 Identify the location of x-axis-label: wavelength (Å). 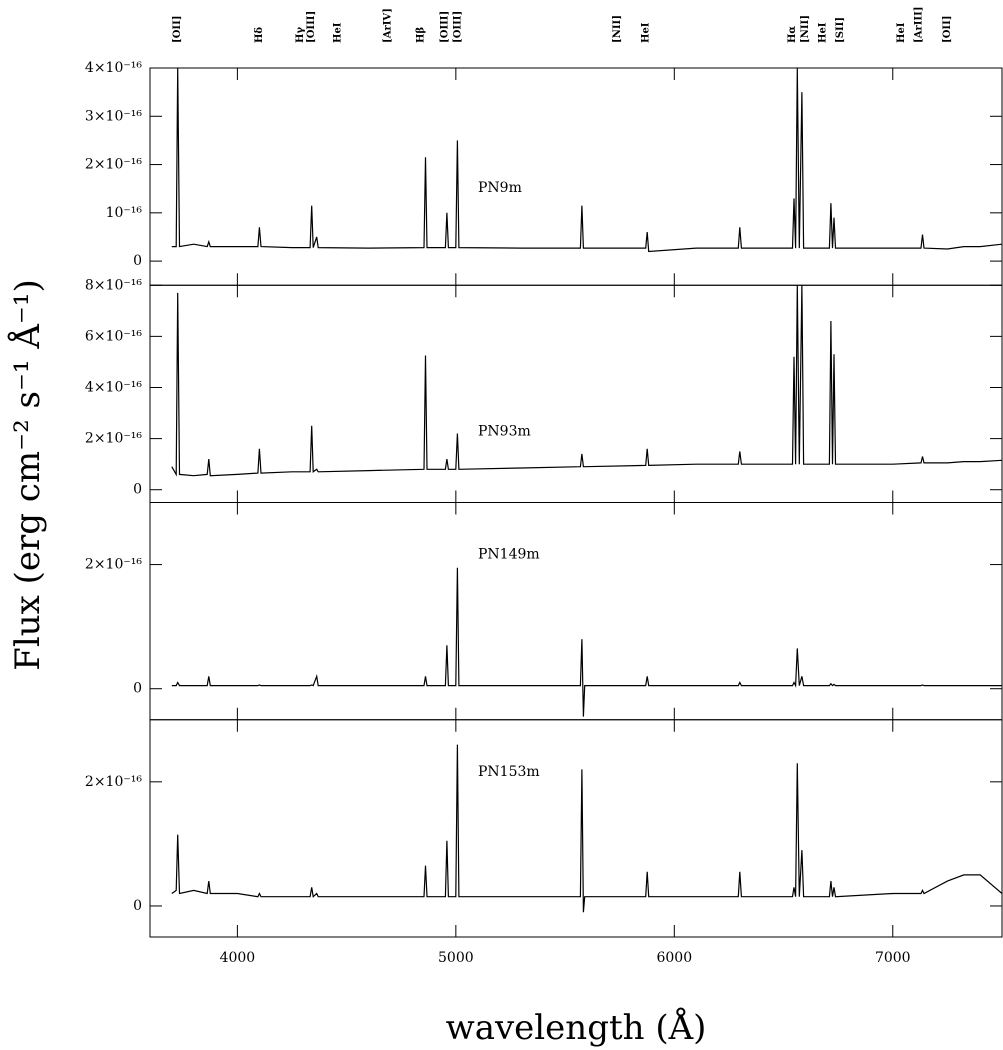
(576, 1027).